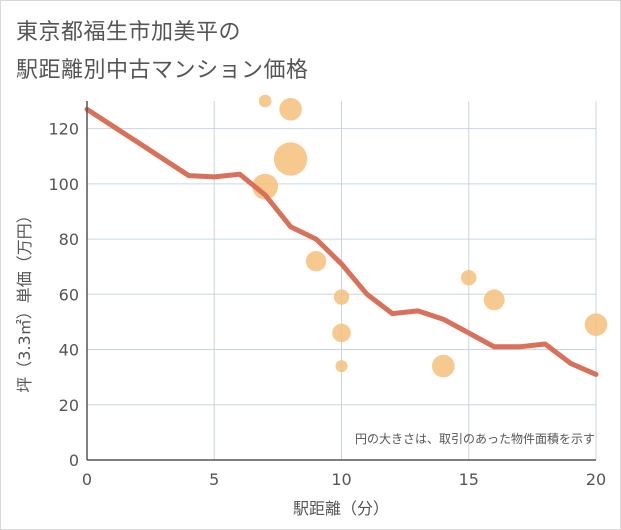 The width and height of the screenshot is (621, 530). I want to click on x-tick-label: 10, so click(341, 479).